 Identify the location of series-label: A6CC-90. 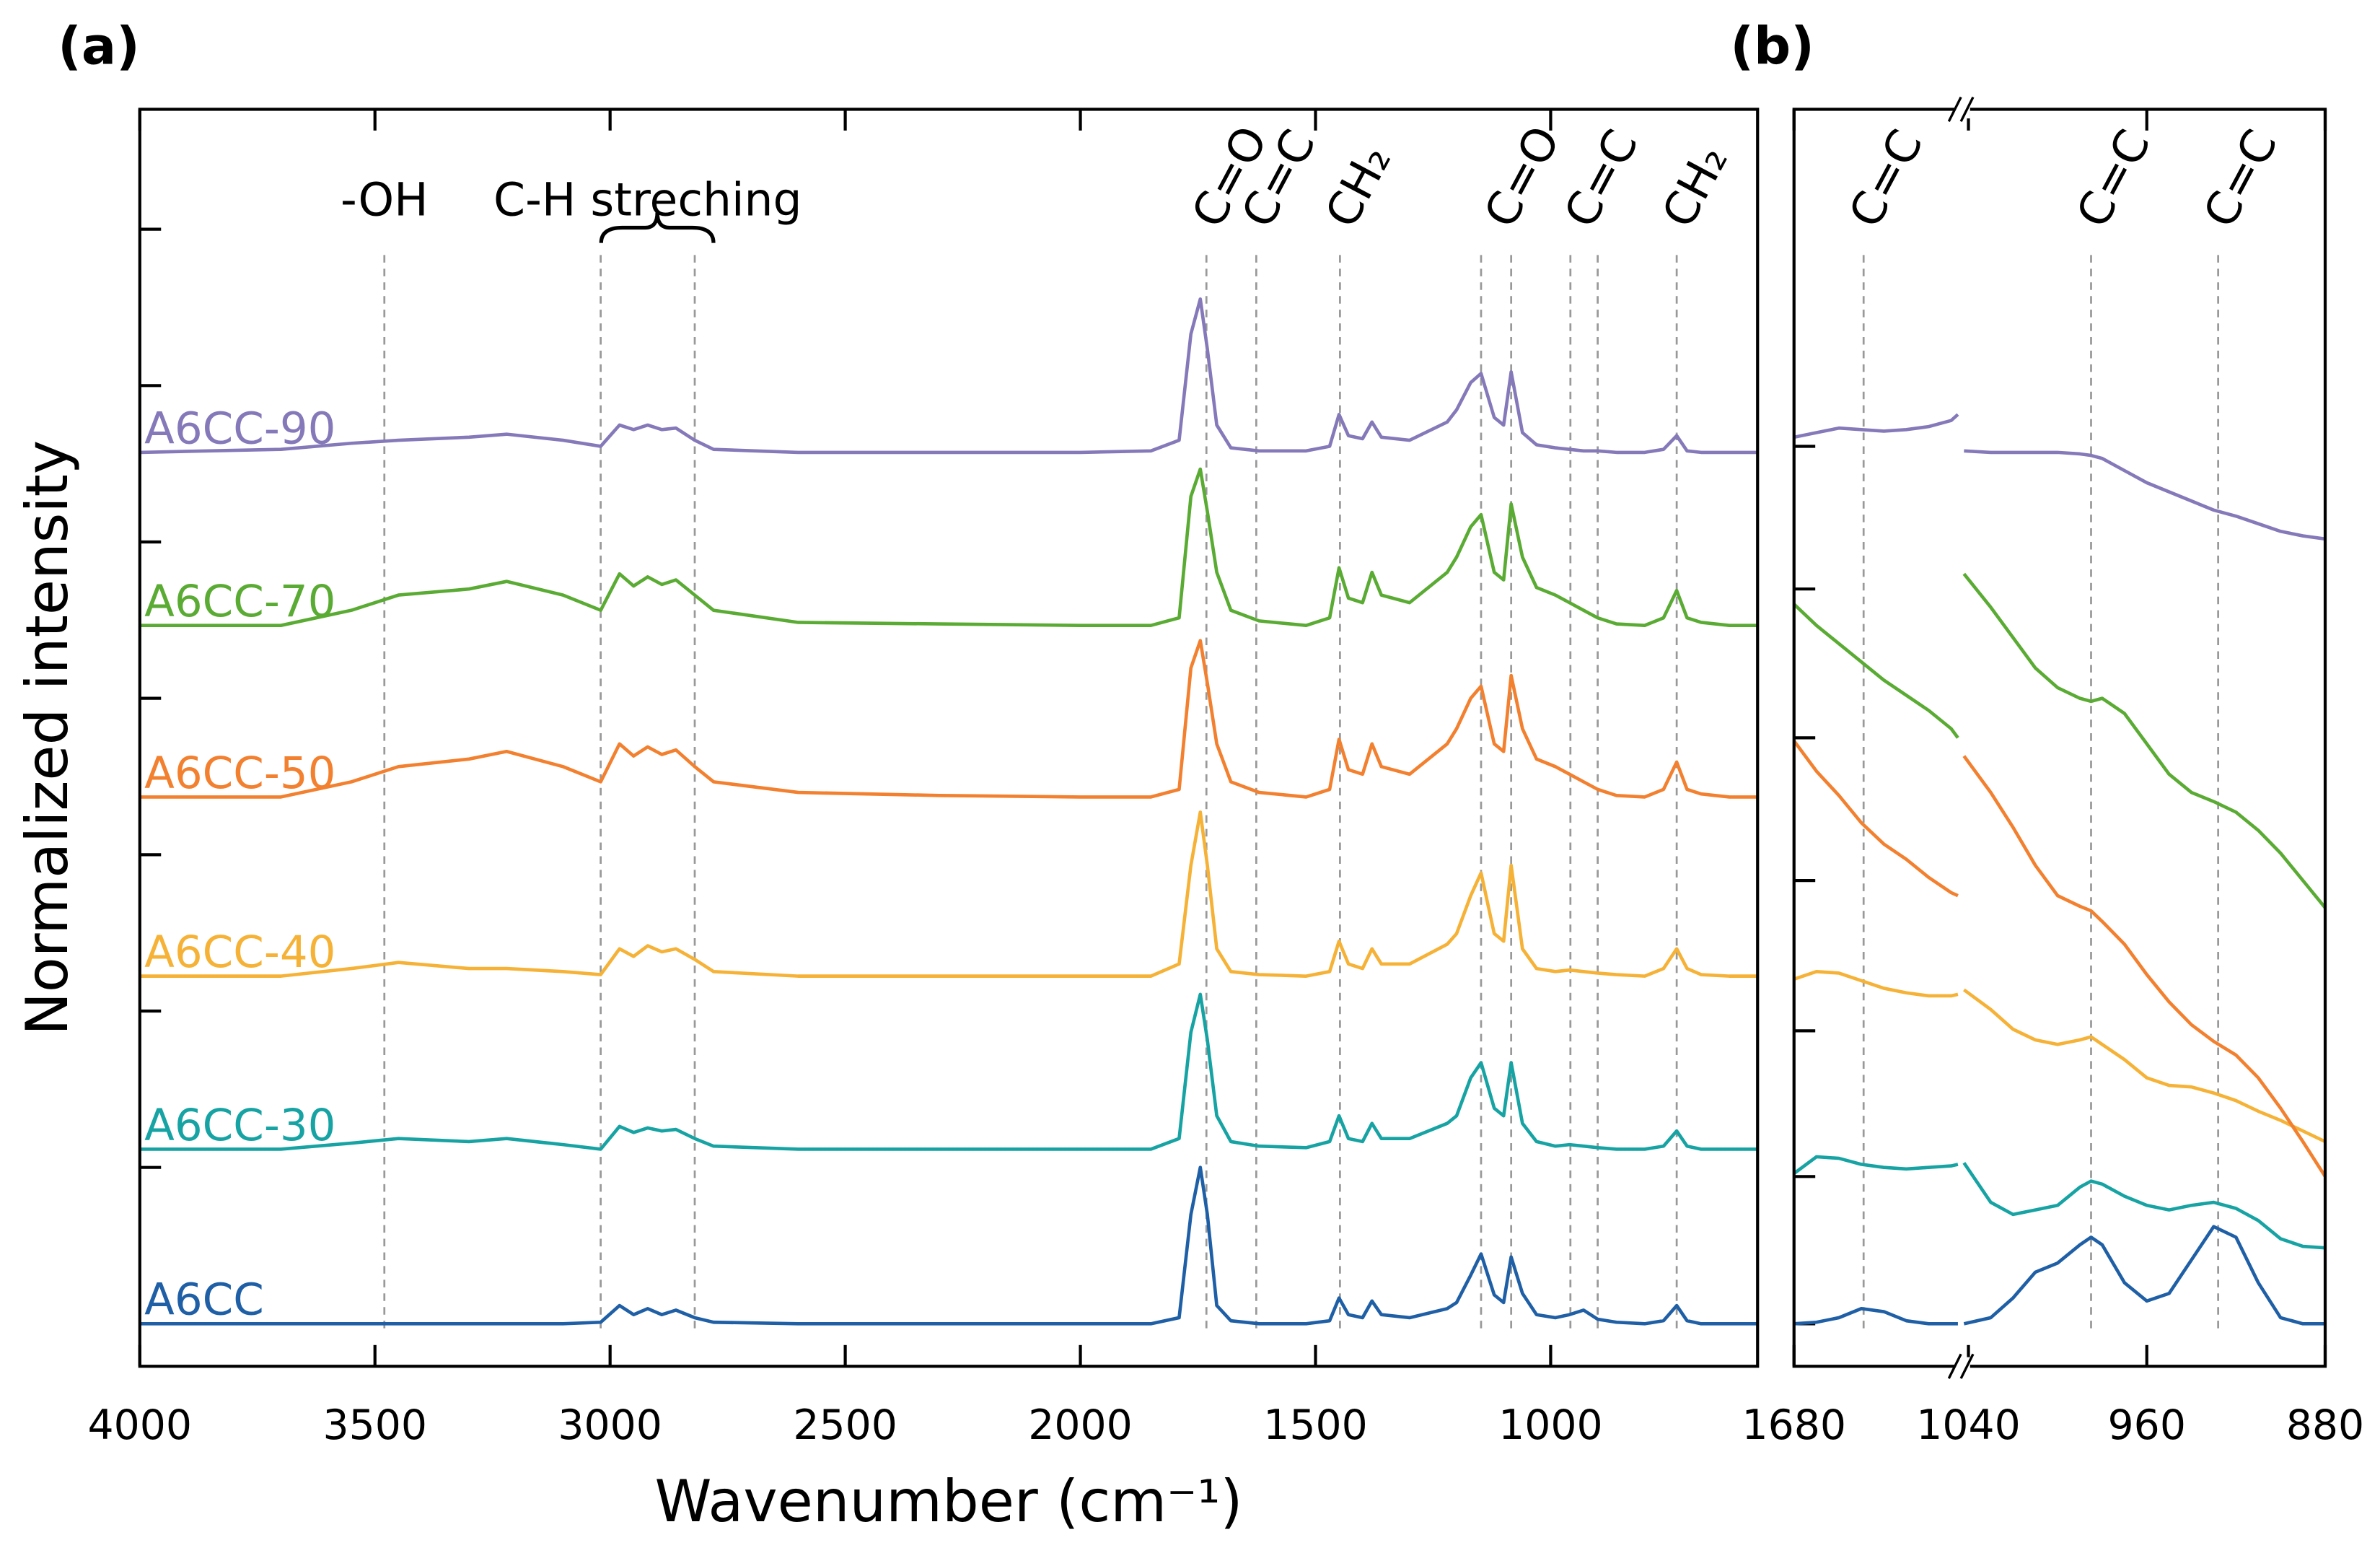
(239, 428).